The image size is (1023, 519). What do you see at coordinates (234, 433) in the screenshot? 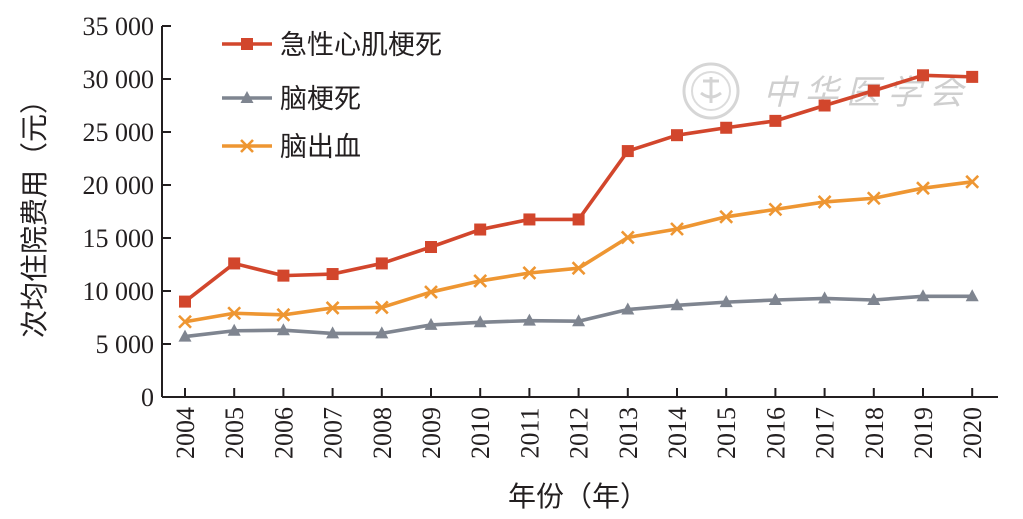
I see `x-tick-label: 2005` at bounding box center [234, 433].